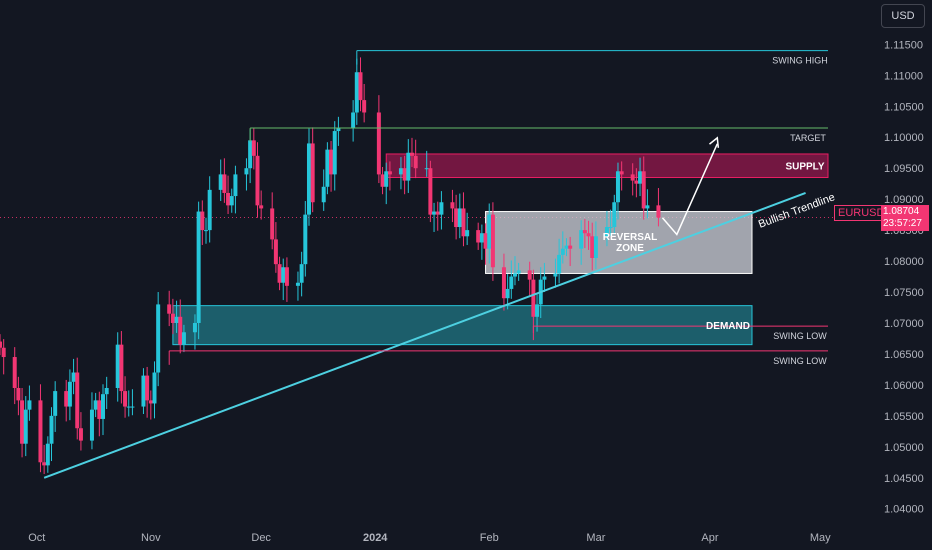  What do you see at coordinates (630, 237) in the screenshot?
I see `reversal-label-1: REVERSAL` at bounding box center [630, 237].